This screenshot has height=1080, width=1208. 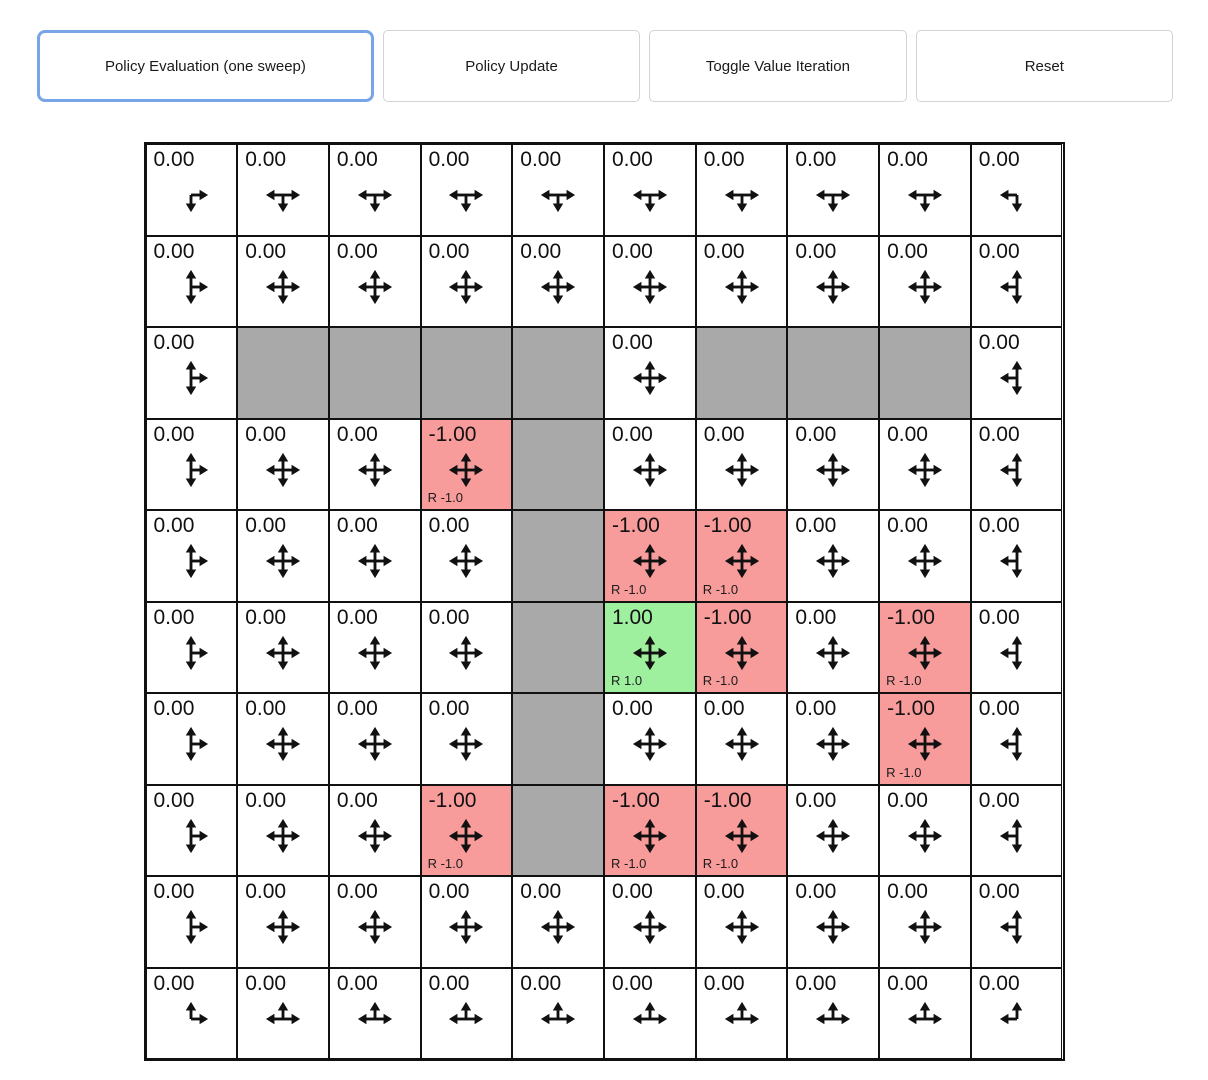 What do you see at coordinates (1044, 66) in the screenshot?
I see `reset-button: Reset` at bounding box center [1044, 66].